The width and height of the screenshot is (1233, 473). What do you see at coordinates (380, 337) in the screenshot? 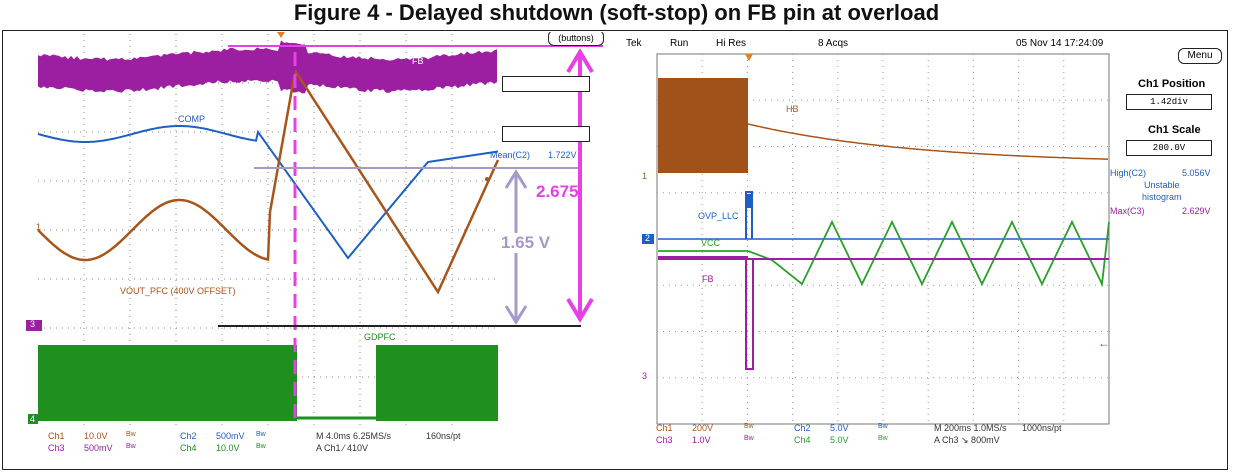
I see `left-gdpfc-label: GDPFC` at bounding box center [380, 337].